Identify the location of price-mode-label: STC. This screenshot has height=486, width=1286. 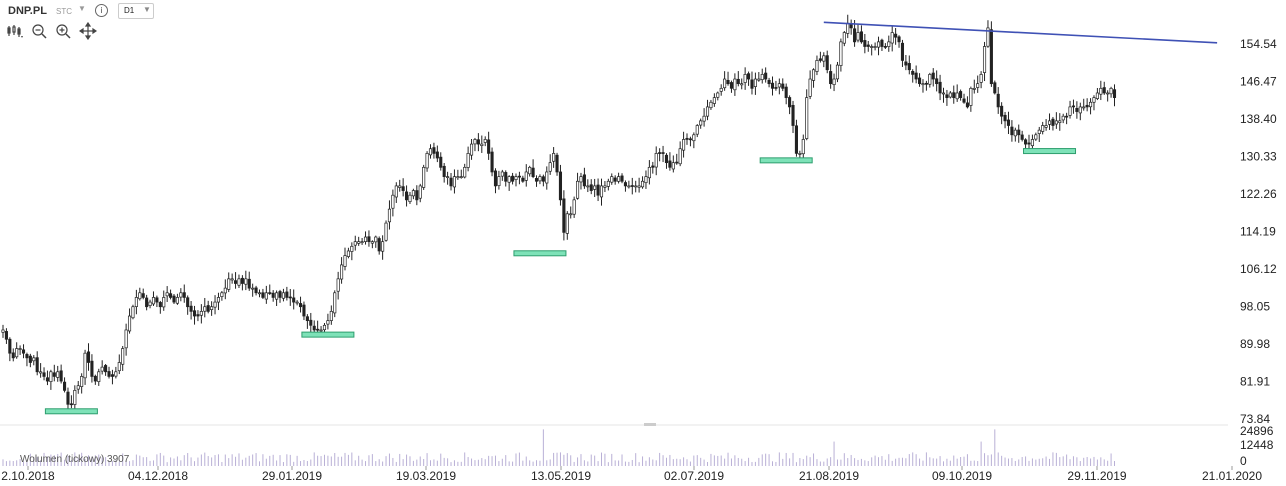
(64, 11).